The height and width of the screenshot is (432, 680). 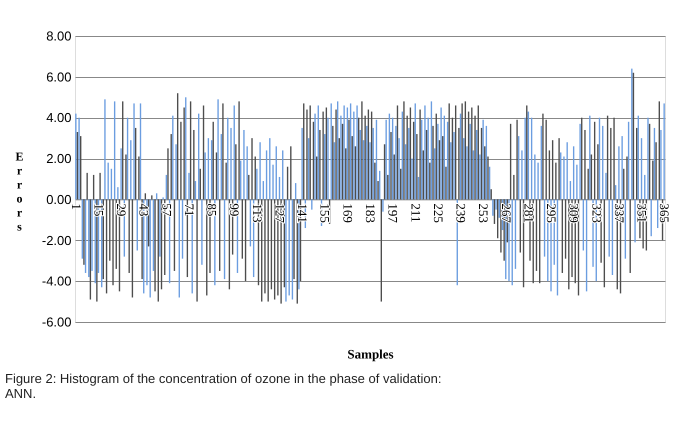 What do you see at coordinates (59, 118) in the screenshot?
I see `y-tick-label: 4.00` at bounding box center [59, 118].